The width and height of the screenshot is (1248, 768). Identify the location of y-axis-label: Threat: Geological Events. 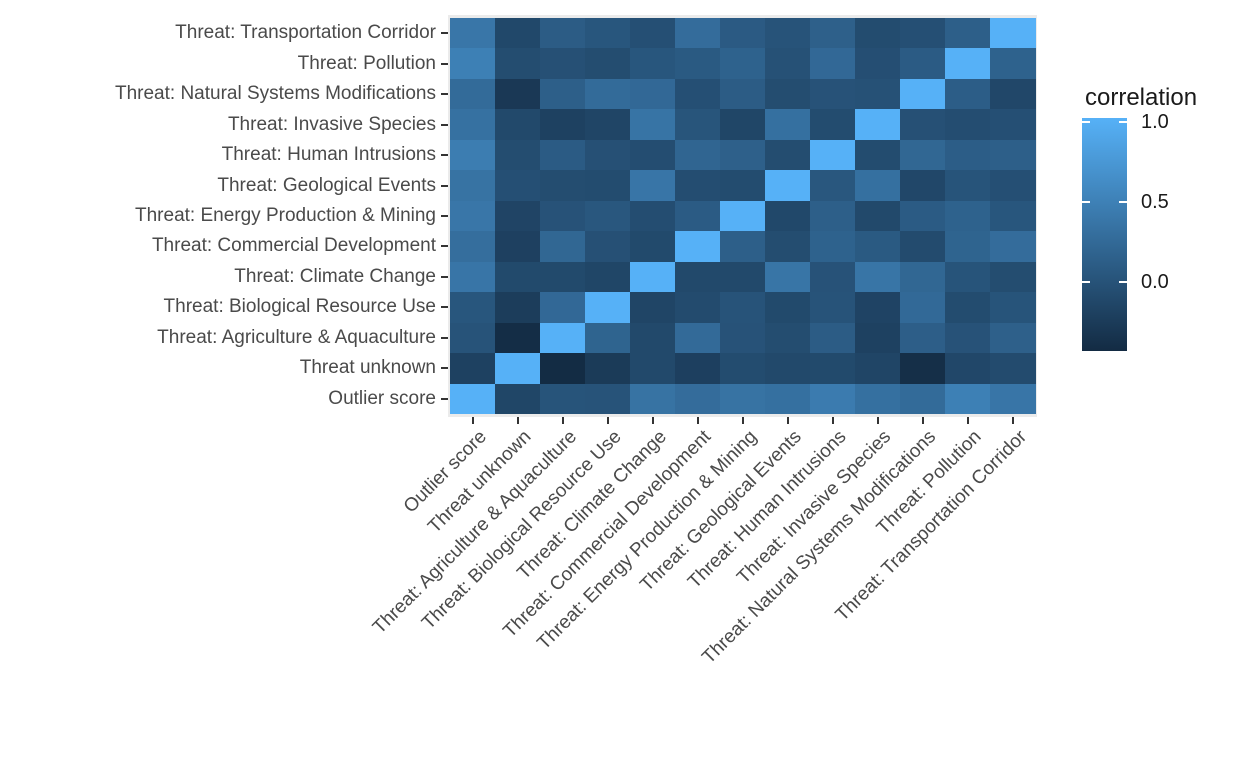
(326, 185).